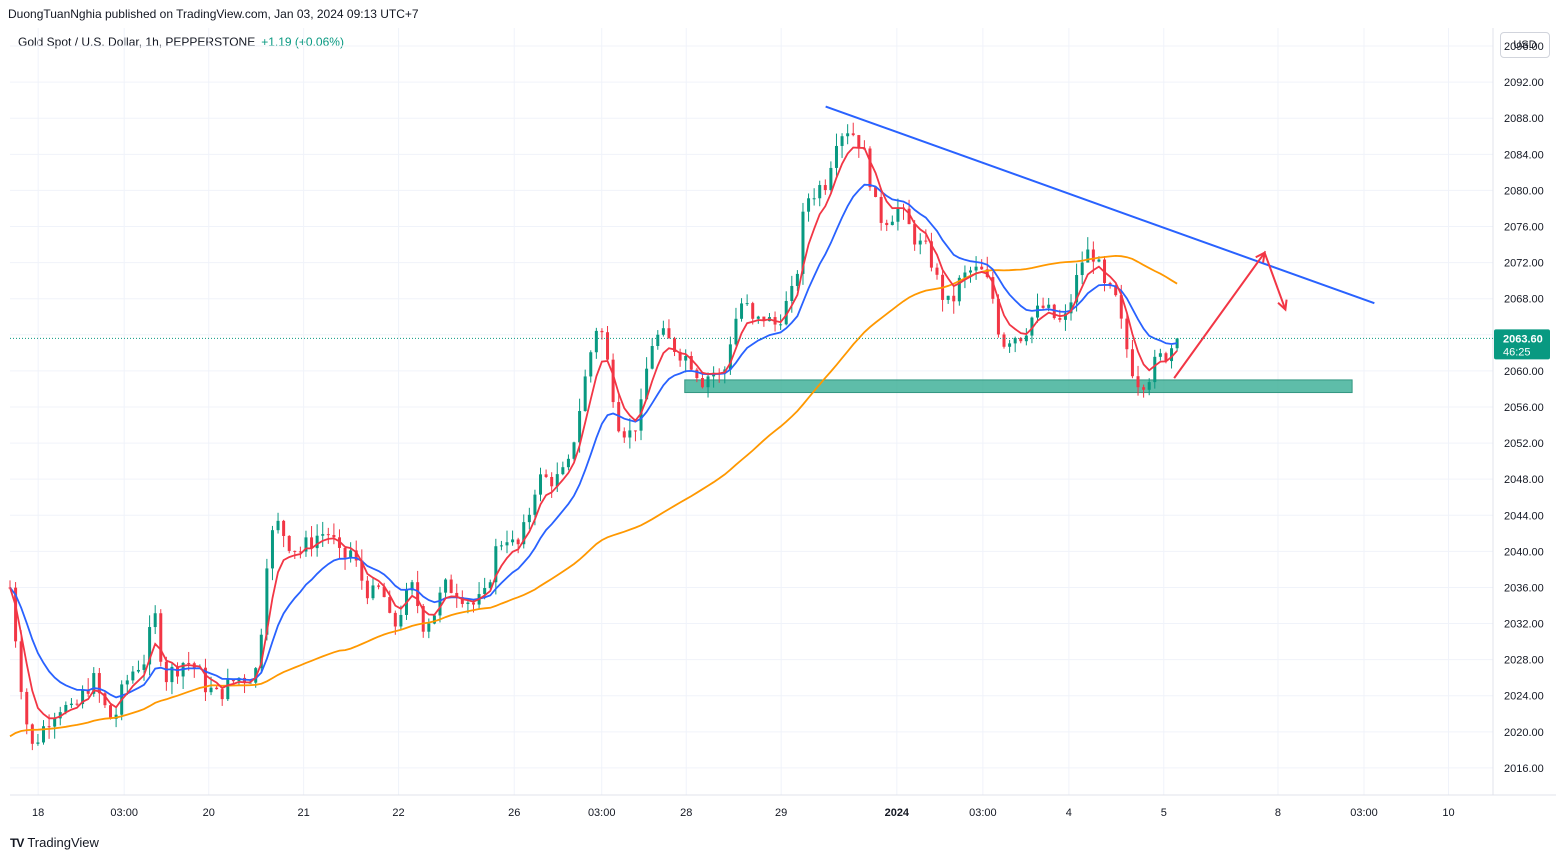 The image size is (1566, 861). Describe the element at coordinates (209, 813) in the screenshot. I see `x-tick-label: 20` at that location.